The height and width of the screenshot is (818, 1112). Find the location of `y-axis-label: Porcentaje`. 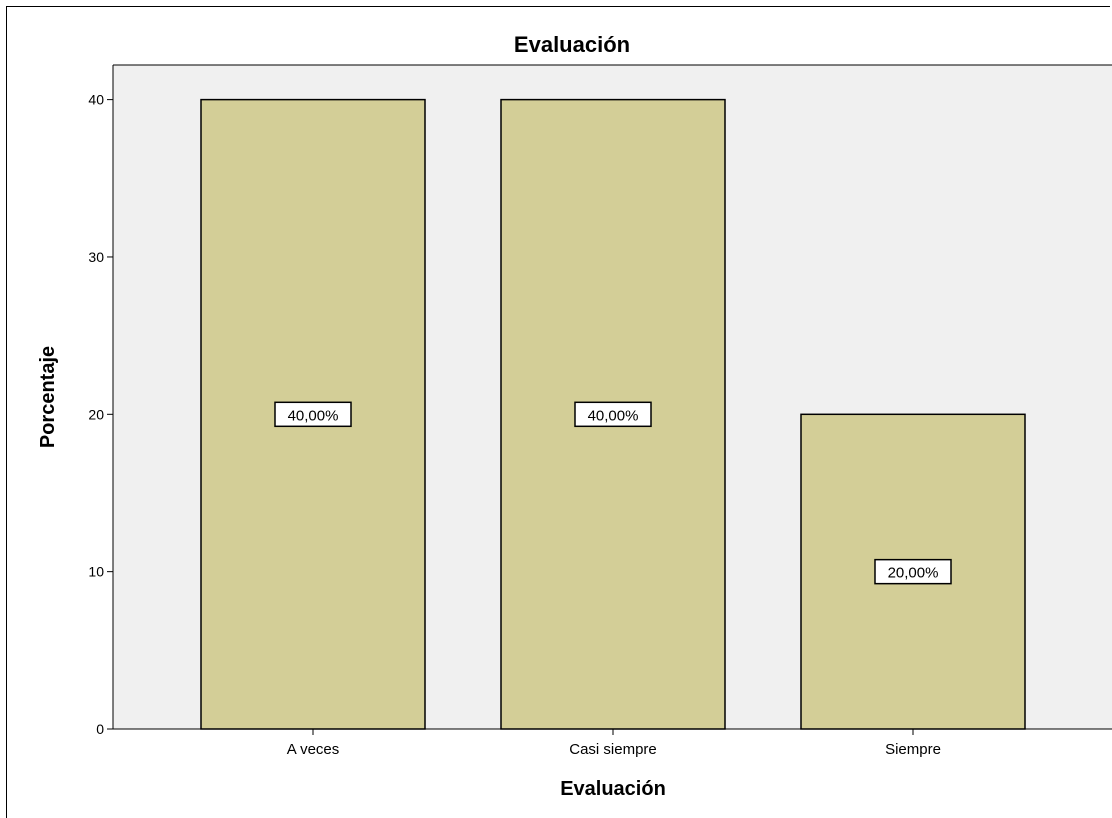

y-axis-label: Porcentaje is located at coordinates (48, 397).